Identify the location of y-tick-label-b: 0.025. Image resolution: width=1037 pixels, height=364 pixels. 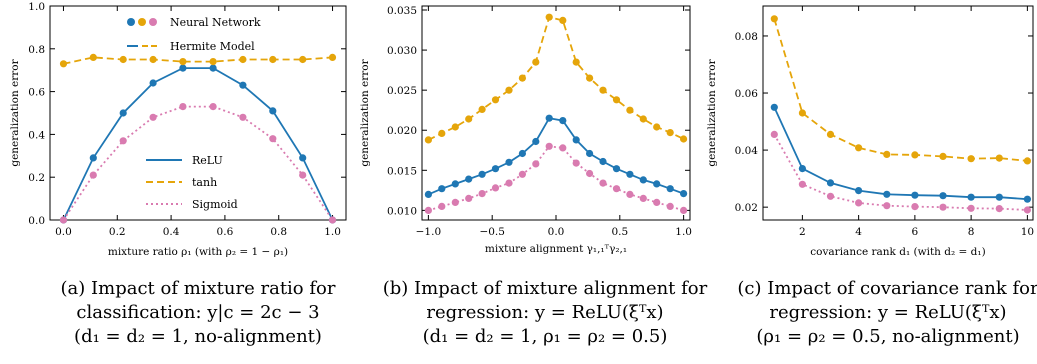
(402, 91).